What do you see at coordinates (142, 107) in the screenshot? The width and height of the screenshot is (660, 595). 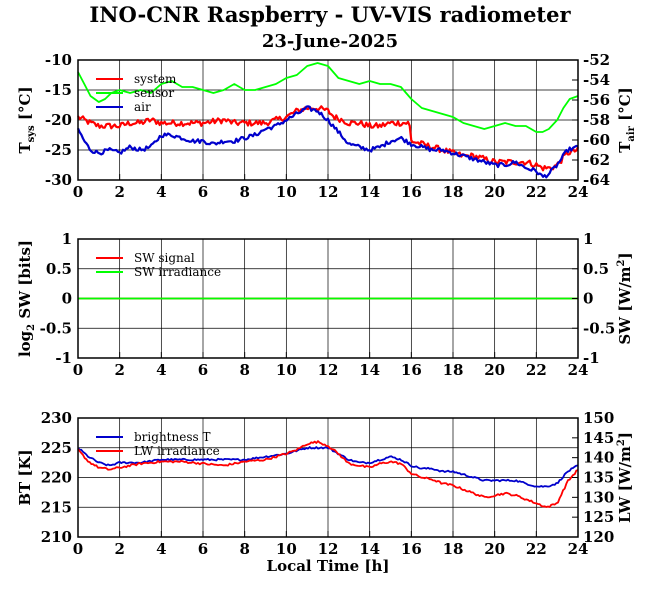 I see `legend-label: air` at bounding box center [142, 107].